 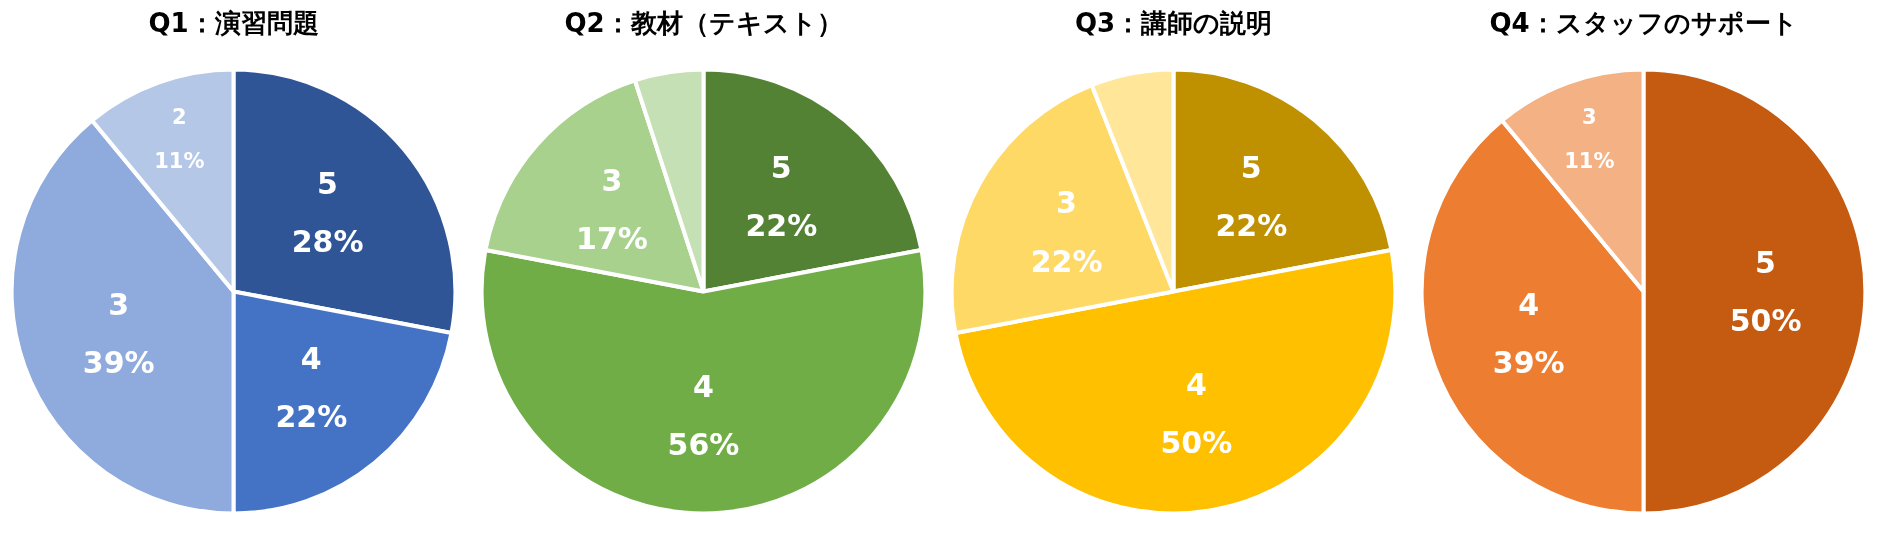 I want to click on chart-title: Q1：演習問題, so click(x=233, y=22).